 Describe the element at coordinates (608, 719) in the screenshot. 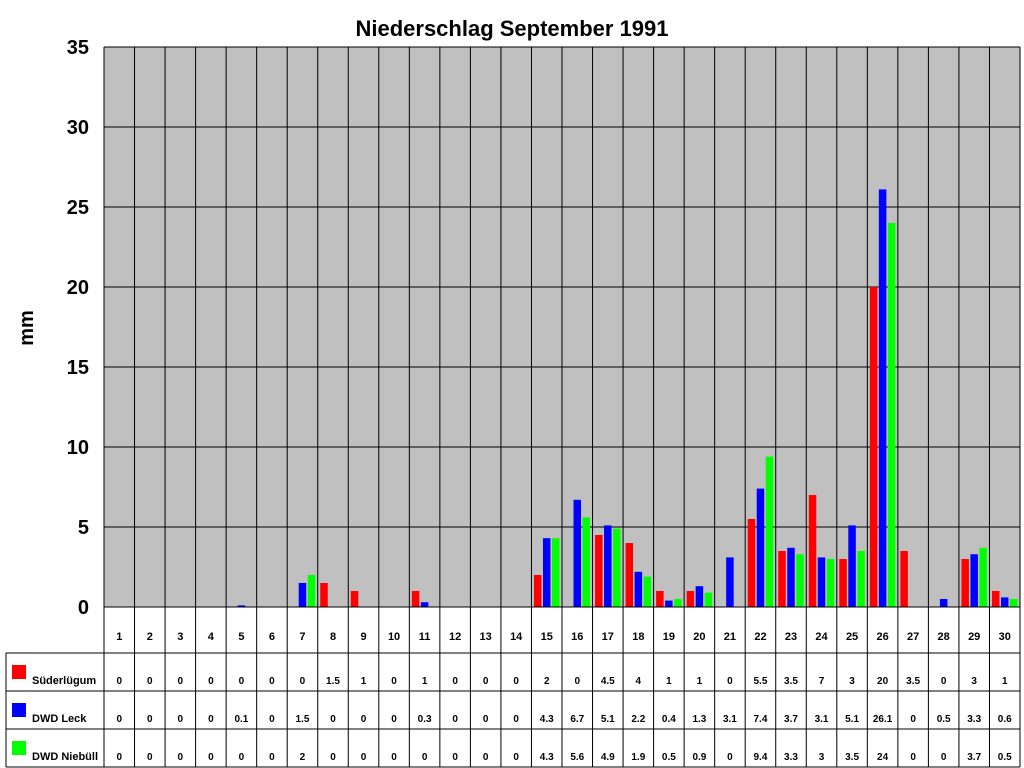

I see `data-label: 5.1` at that location.